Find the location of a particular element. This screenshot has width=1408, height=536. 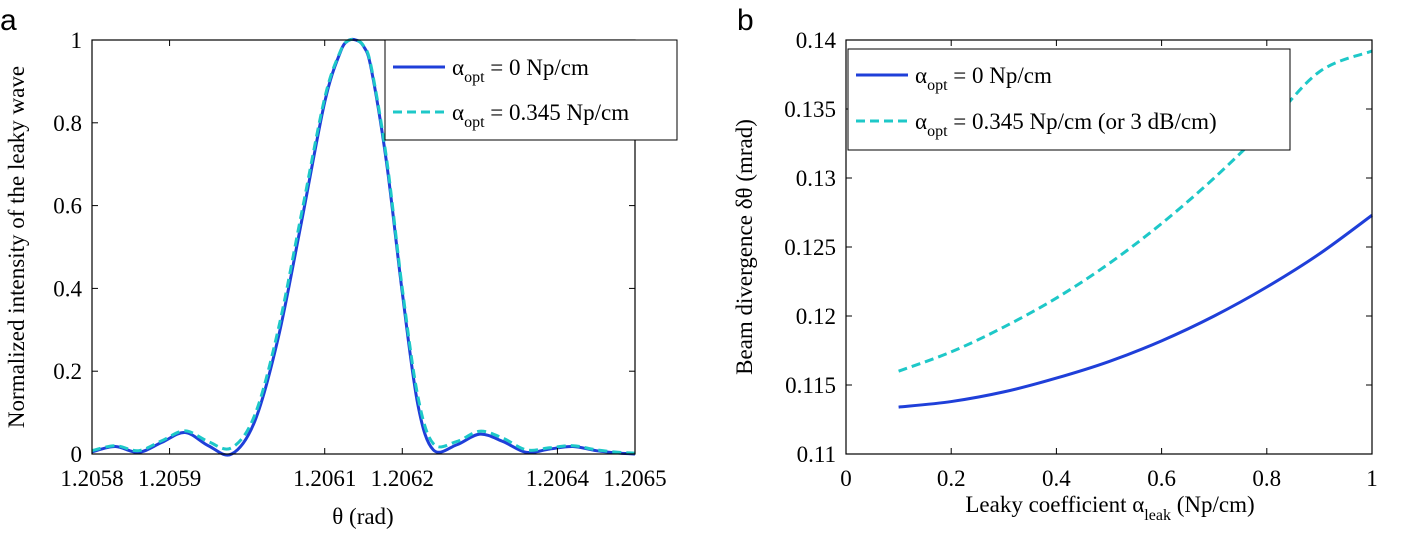

y-tick-label: 0.6 is located at coordinates (67, 206).